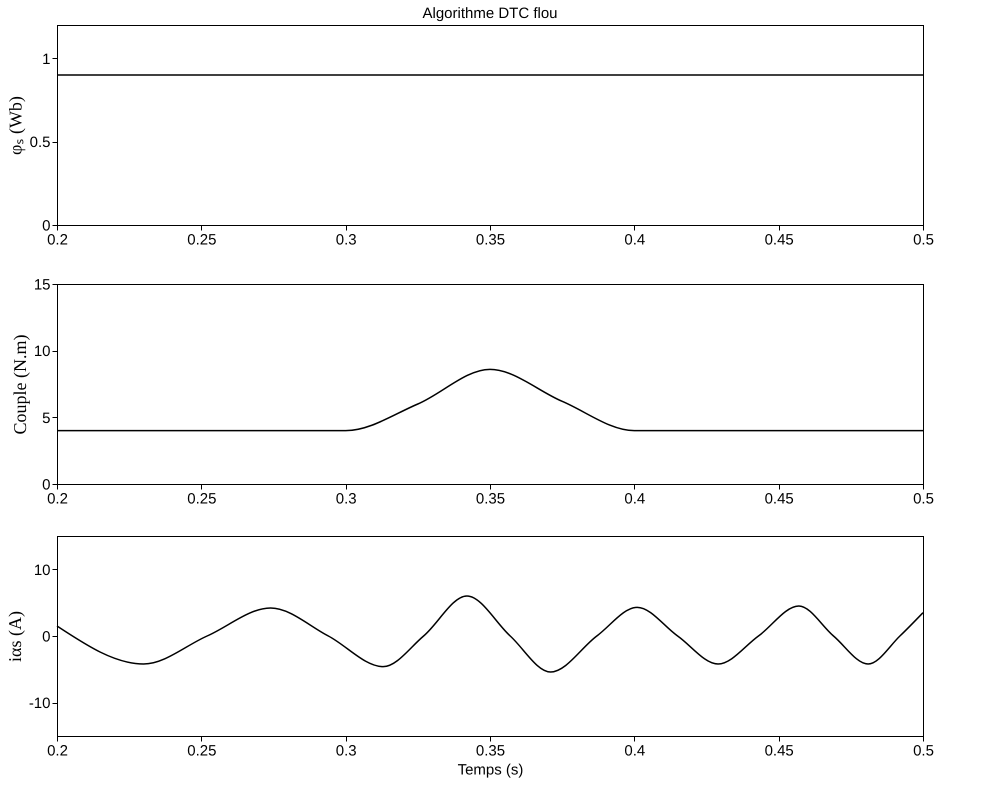 The height and width of the screenshot is (808, 984). I want to click on y-tick-label: 1, so click(46, 59).